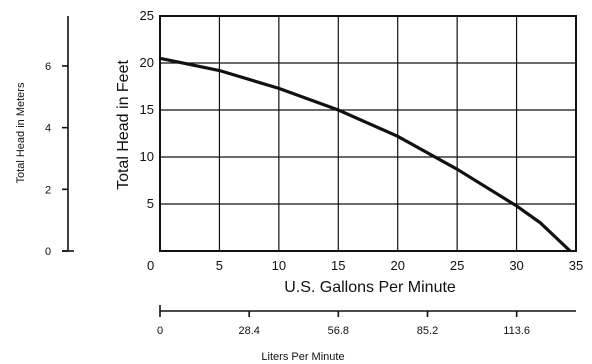 The width and height of the screenshot is (592, 364). I want to click on y-axis-title-feet: Total Head in Feet, so click(123, 125).